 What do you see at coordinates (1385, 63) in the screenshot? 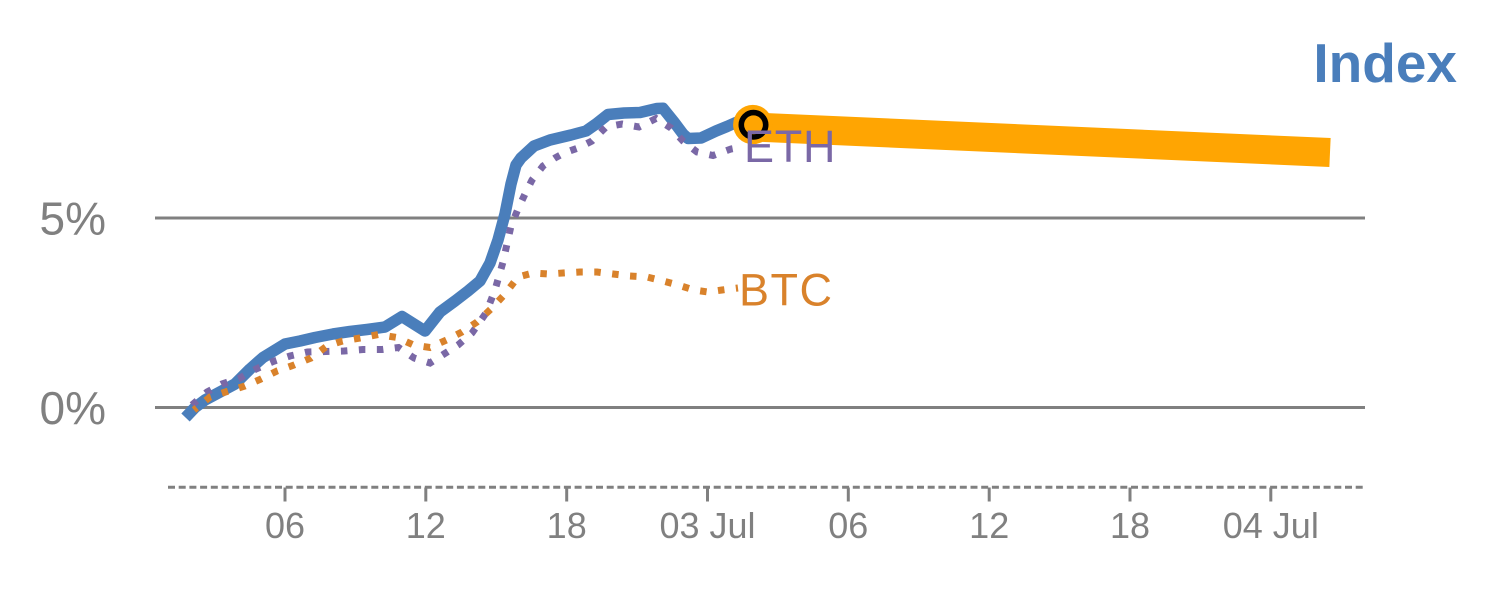
I see `svg-text: Index` at bounding box center [1385, 63].